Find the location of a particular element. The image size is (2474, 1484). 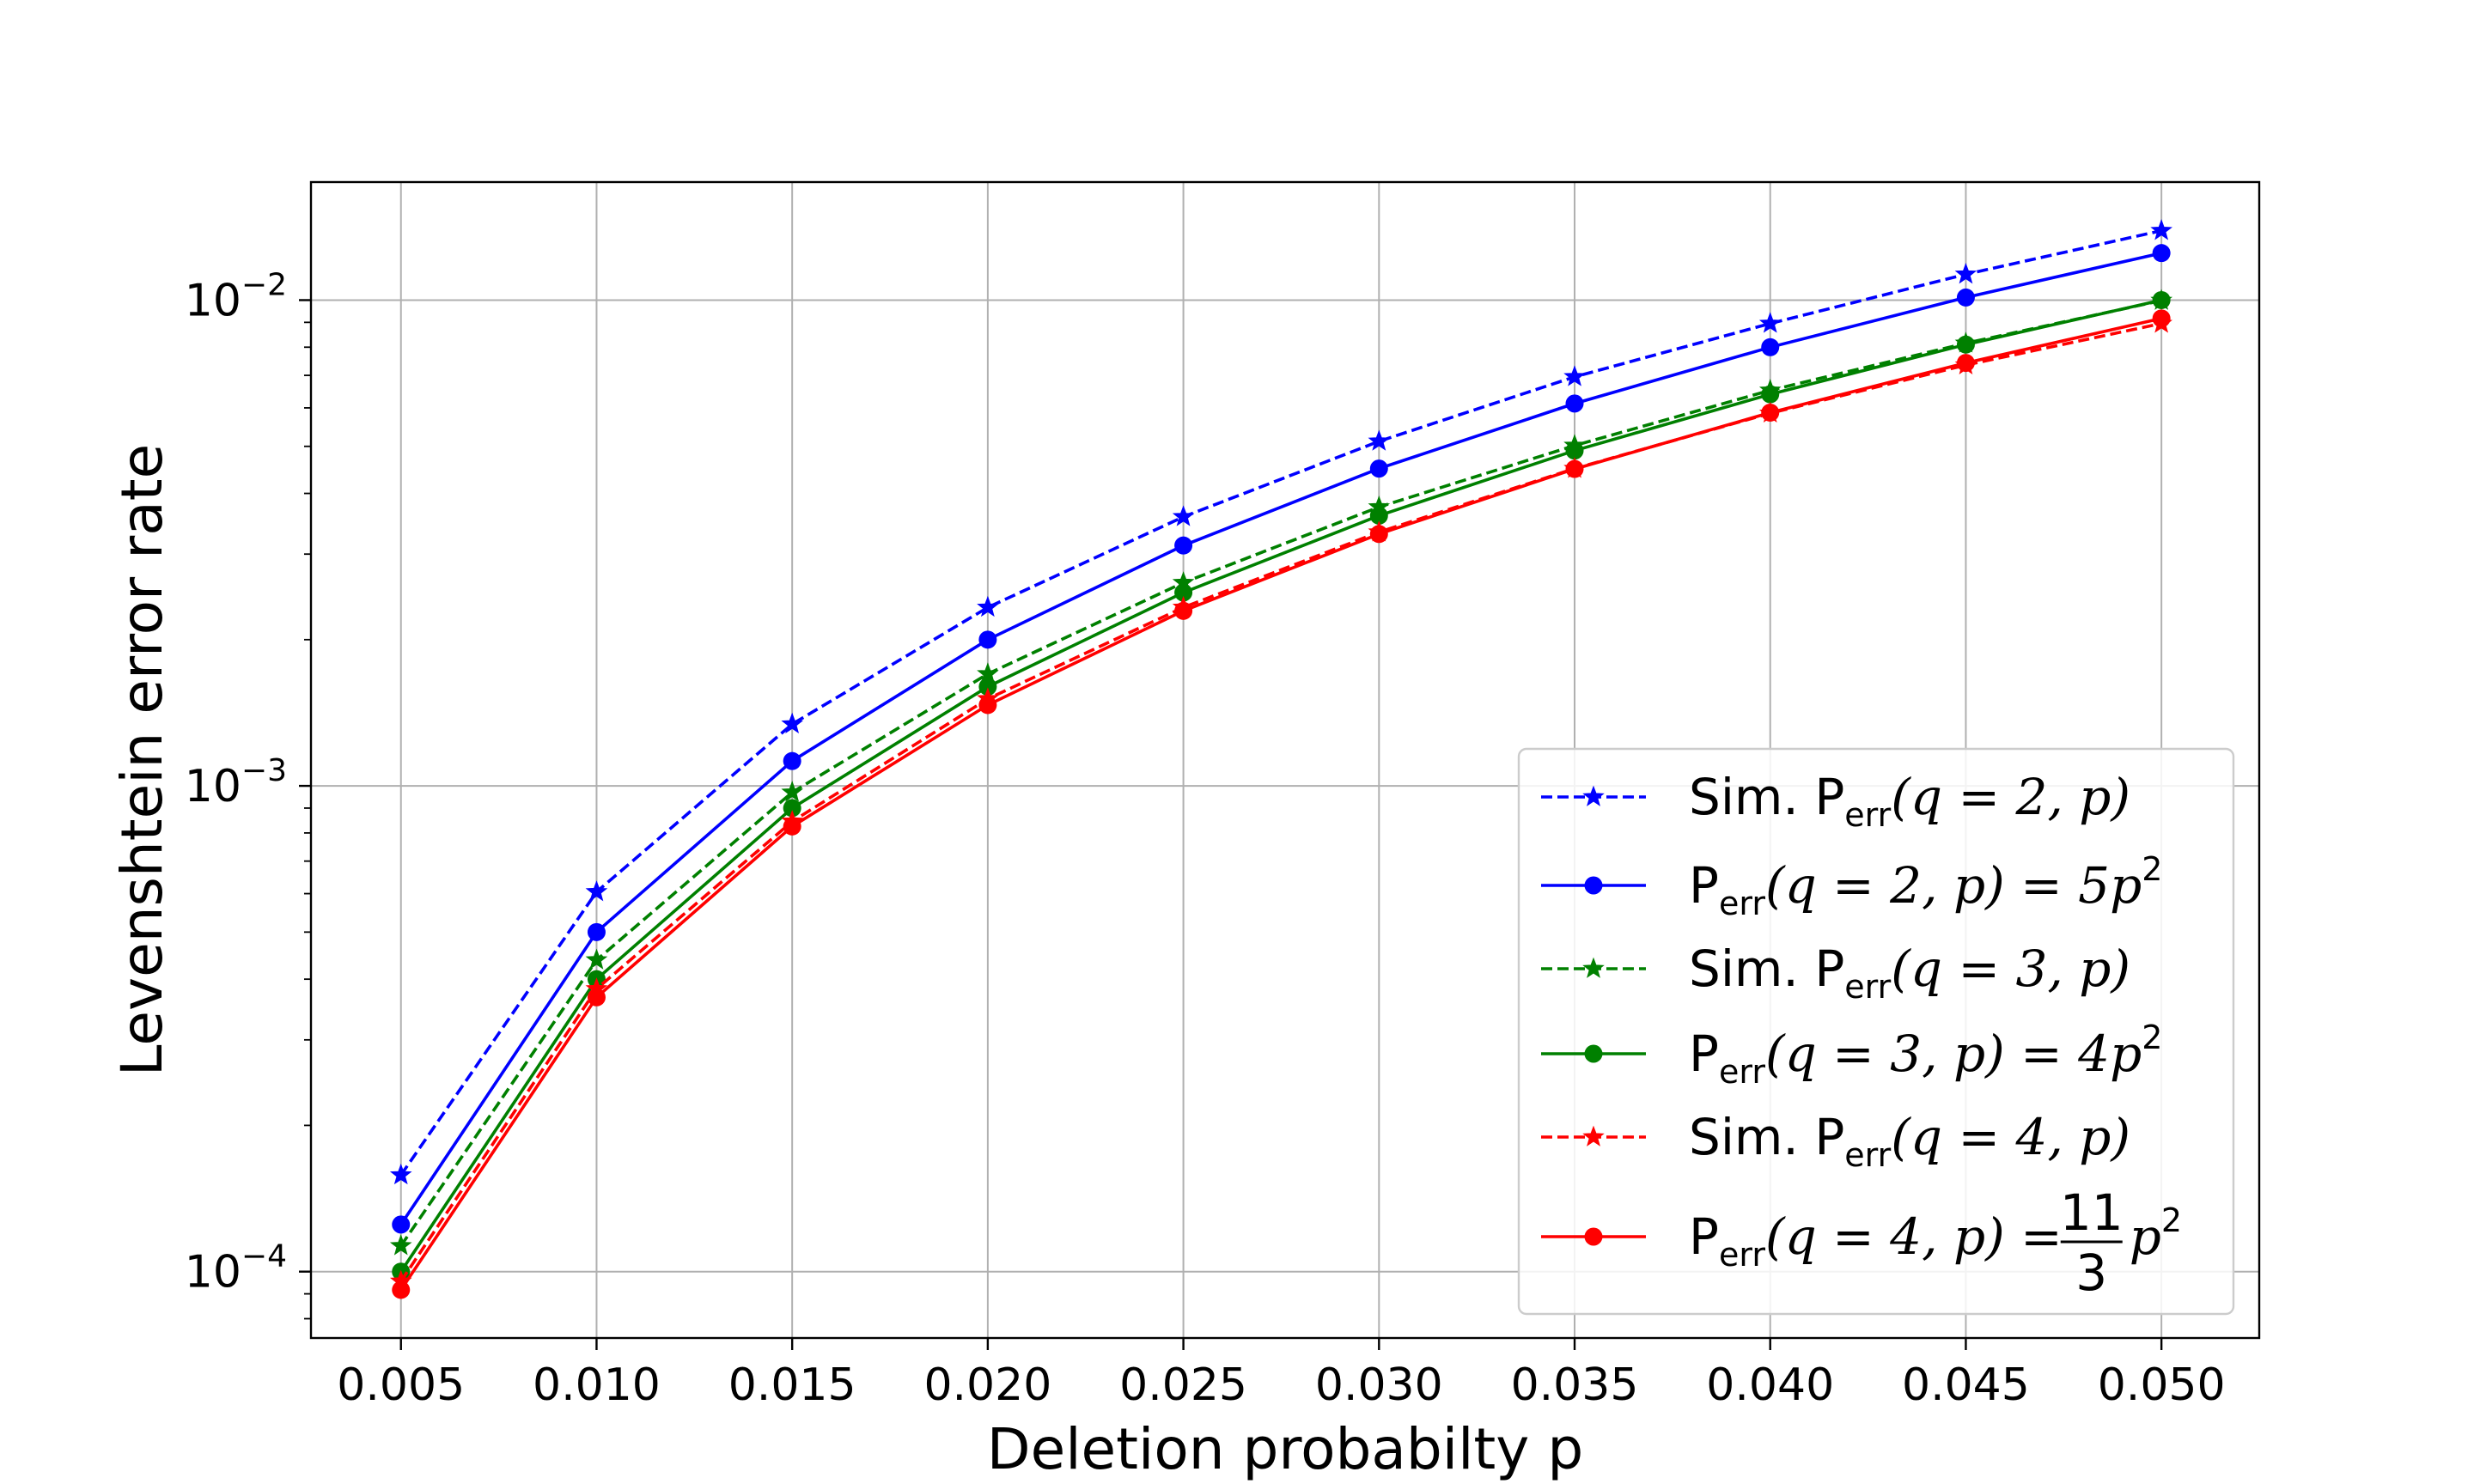

legend-label: Perr(q = 4, p) = is located at coordinates (1876, 1241).